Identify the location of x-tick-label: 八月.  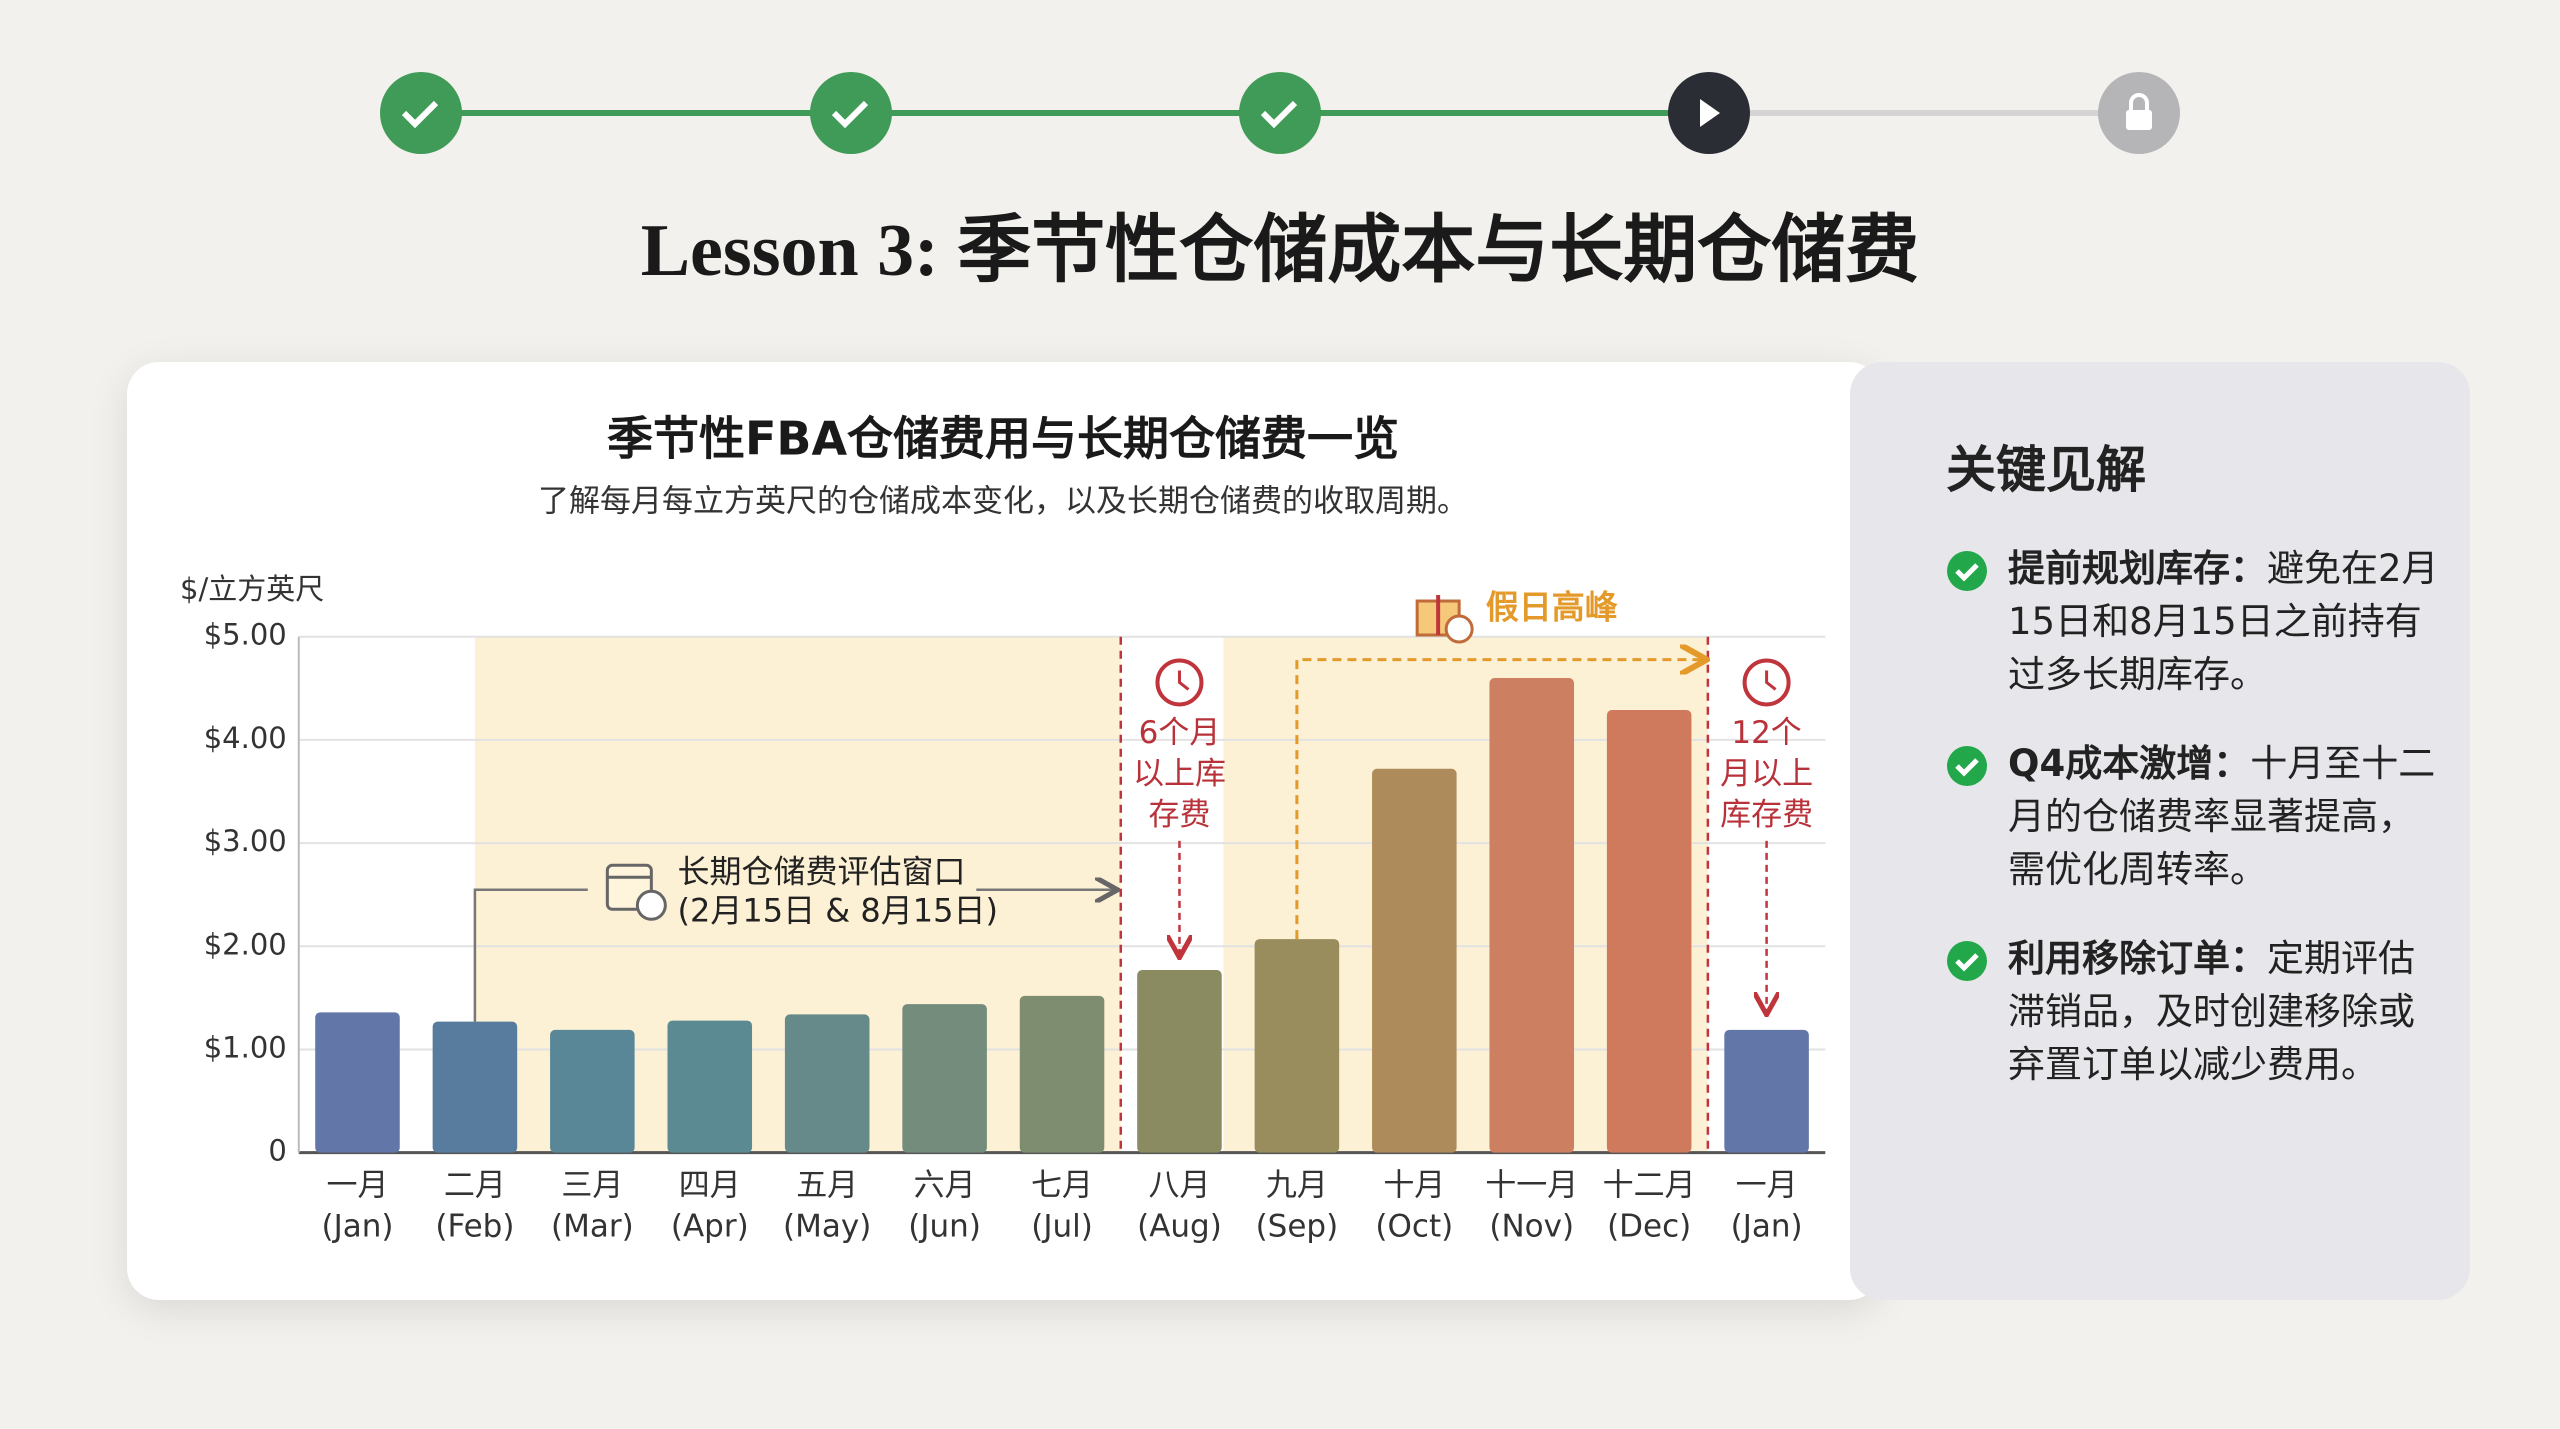
(1179, 1185).